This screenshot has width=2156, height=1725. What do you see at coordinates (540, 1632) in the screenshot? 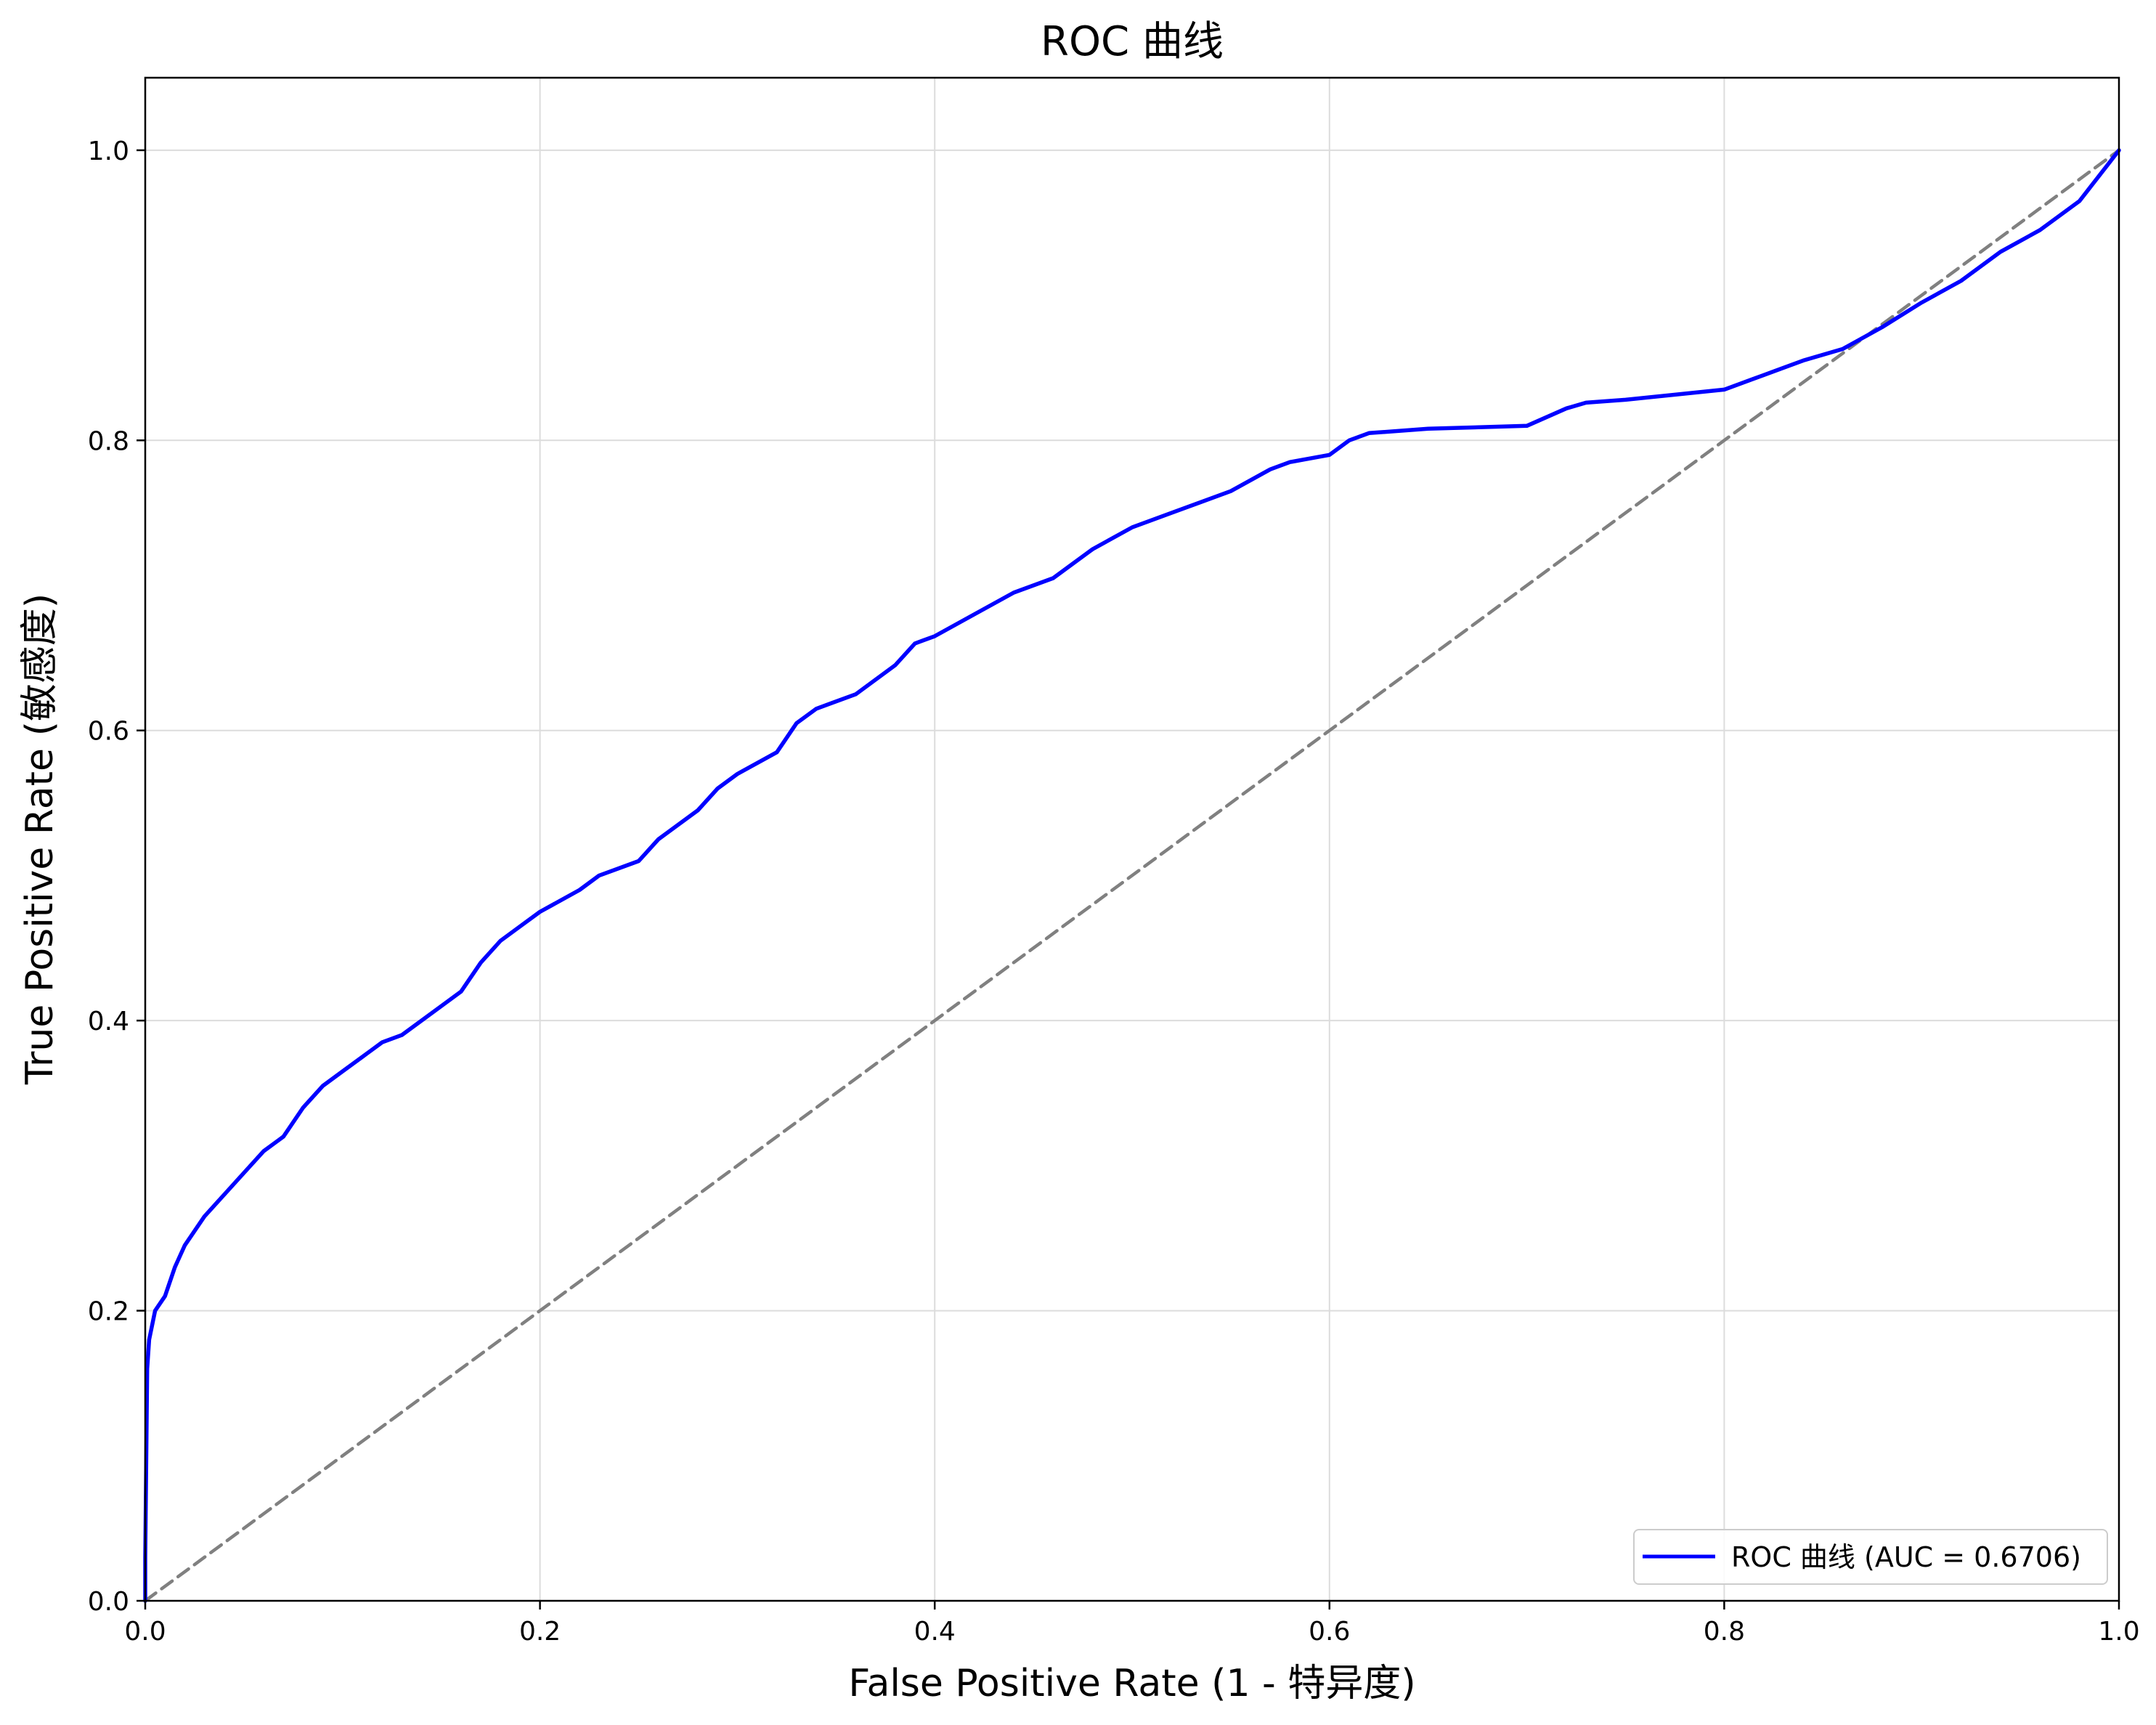
I see `x-tick-label-1: 0.2` at bounding box center [540, 1632].